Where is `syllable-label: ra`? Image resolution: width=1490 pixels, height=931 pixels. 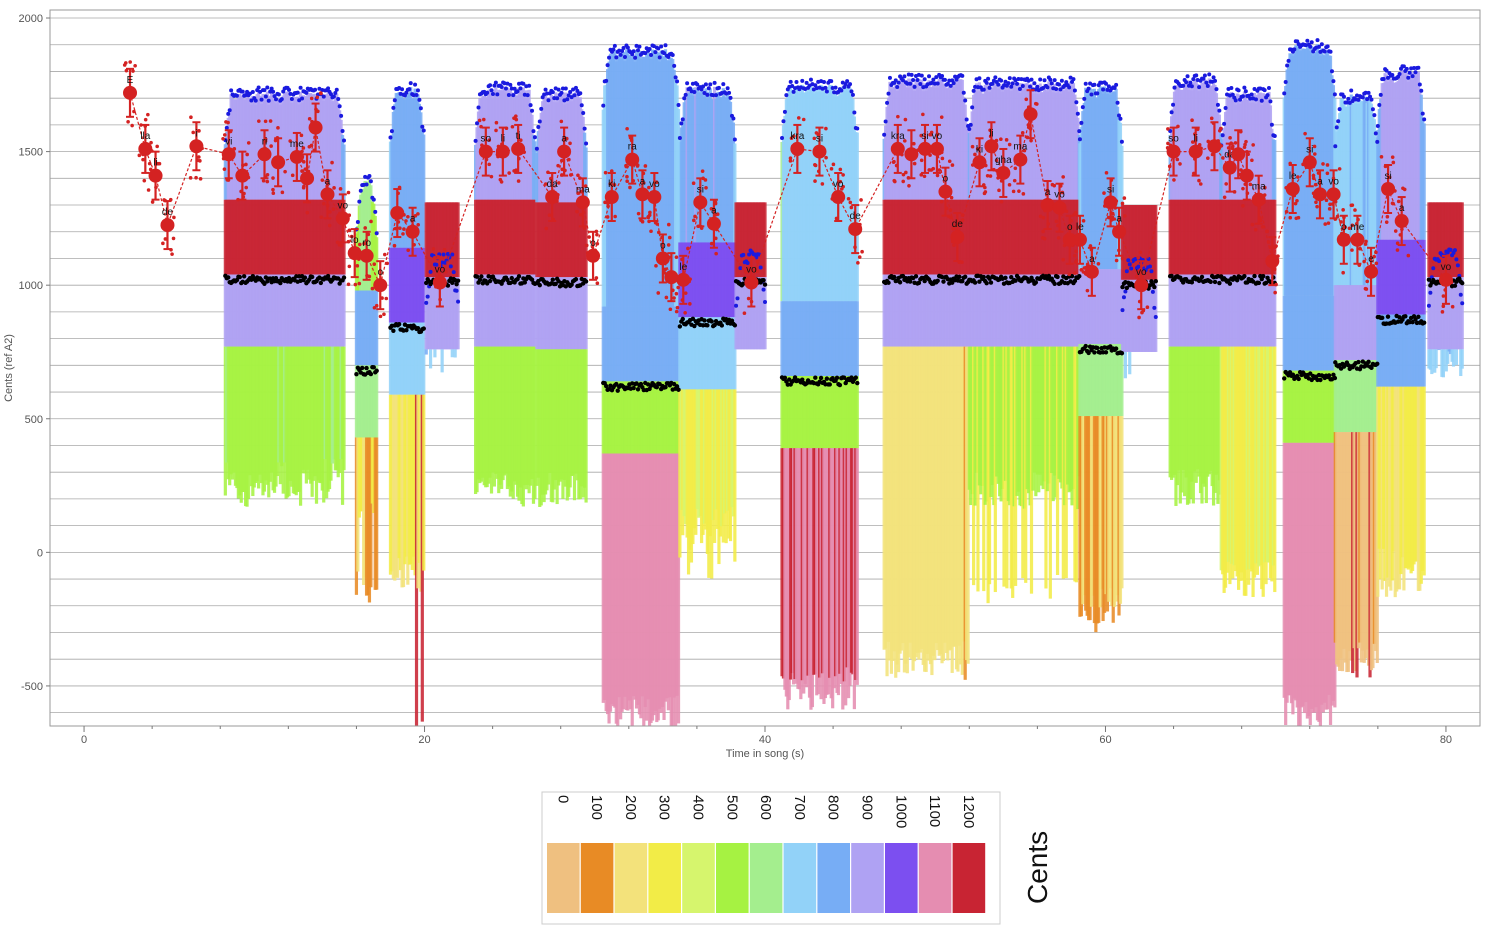 syllable-label: ra is located at coordinates (632, 147).